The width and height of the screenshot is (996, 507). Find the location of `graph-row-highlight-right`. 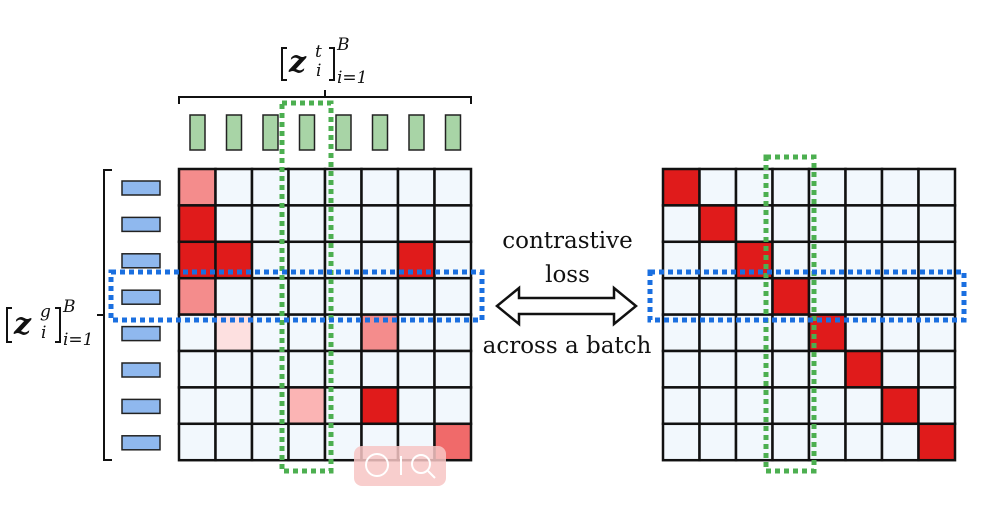

graph-row-highlight-right is located at coordinates (807, 296).